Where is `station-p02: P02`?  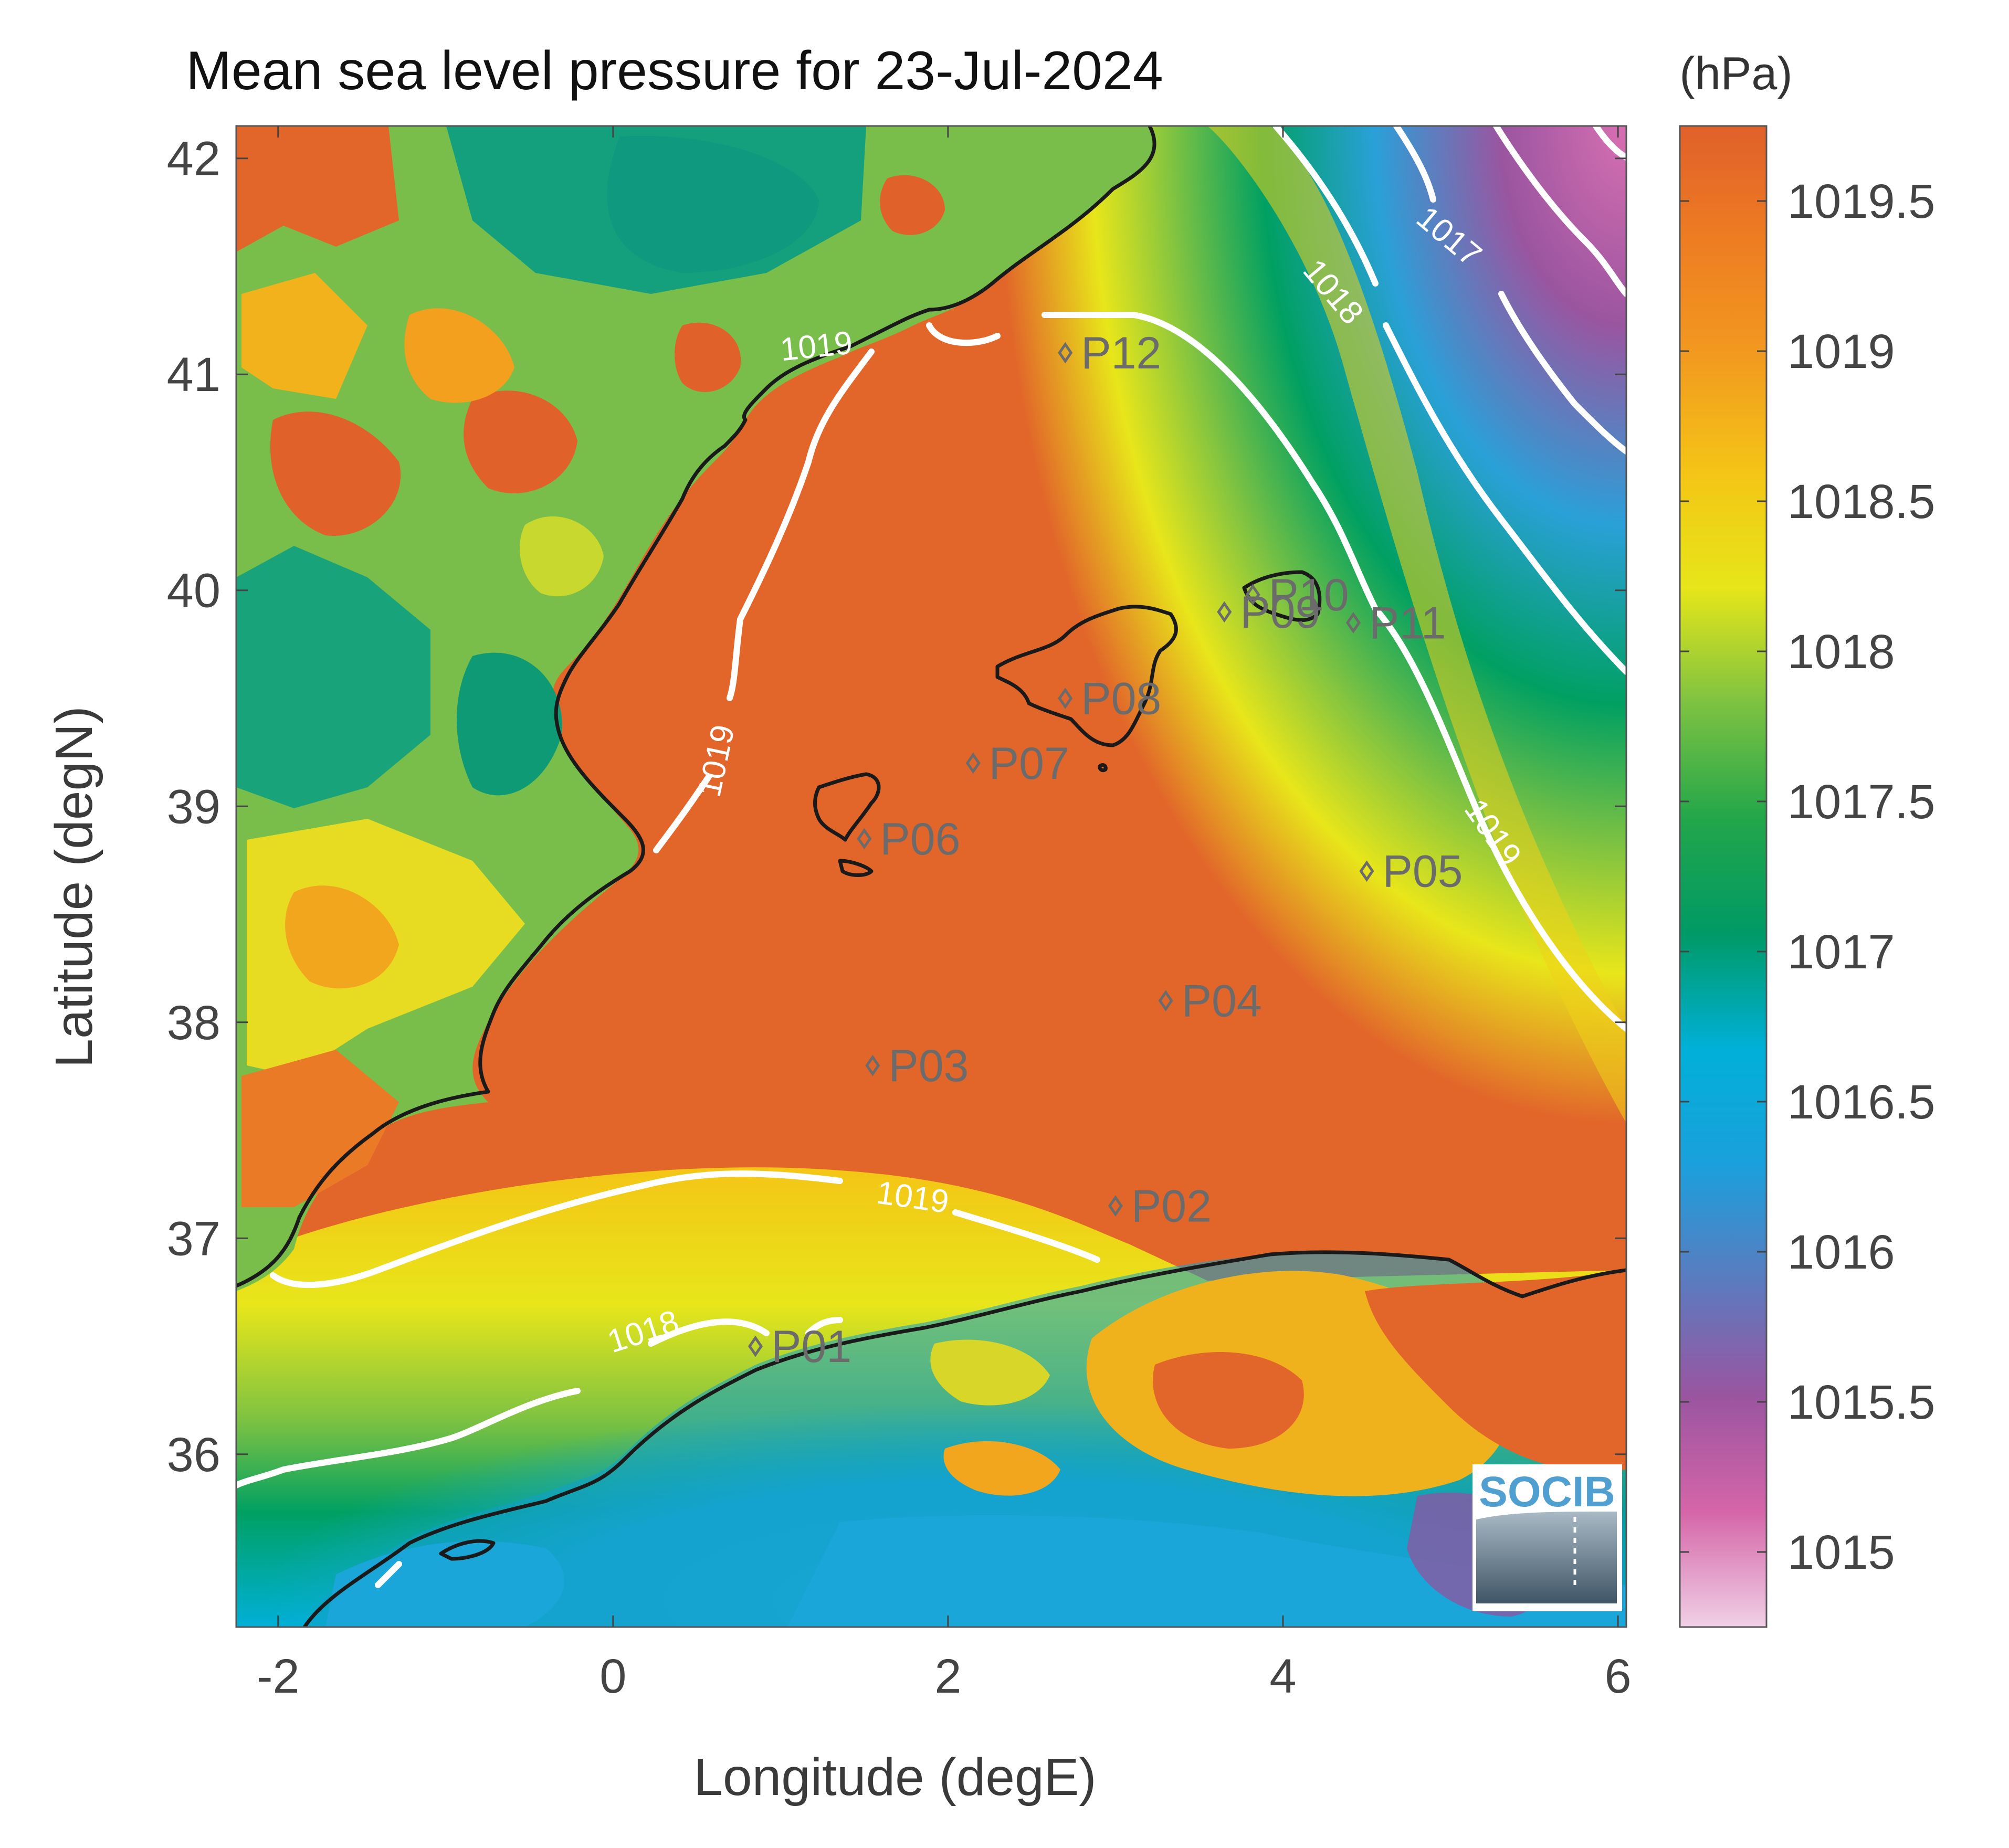
station-p02: P02 is located at coordinates (1160, 1206).